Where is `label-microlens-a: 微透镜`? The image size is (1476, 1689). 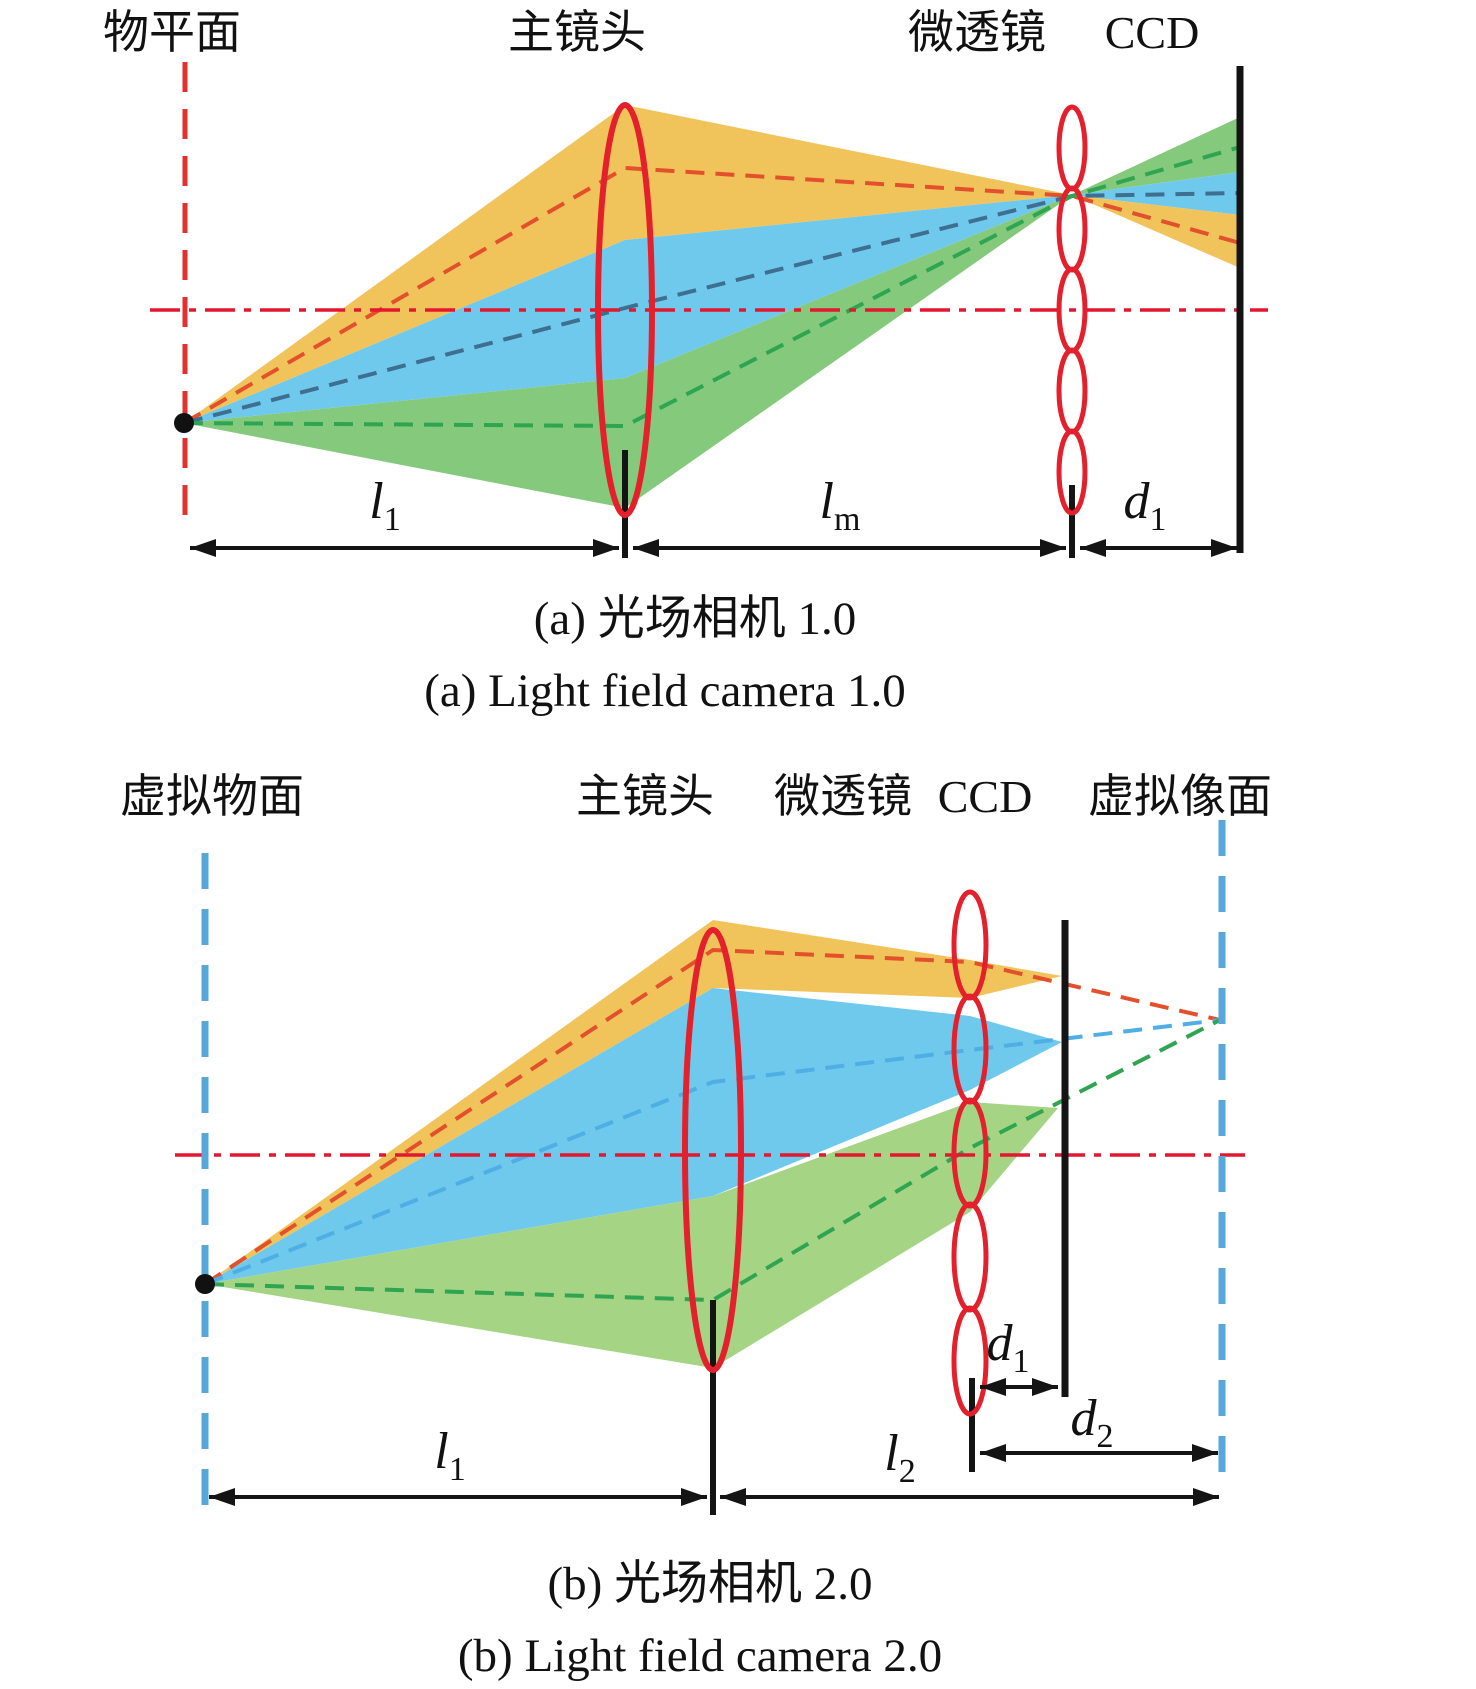 label-microlens-a: 微透镜 is located at coordinates (977, 32).